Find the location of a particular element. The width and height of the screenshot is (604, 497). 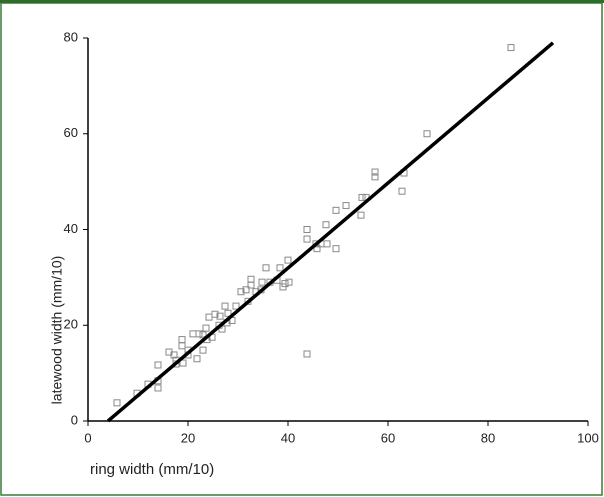

y-tick-label: 40 is located at coordinates (71, 228).